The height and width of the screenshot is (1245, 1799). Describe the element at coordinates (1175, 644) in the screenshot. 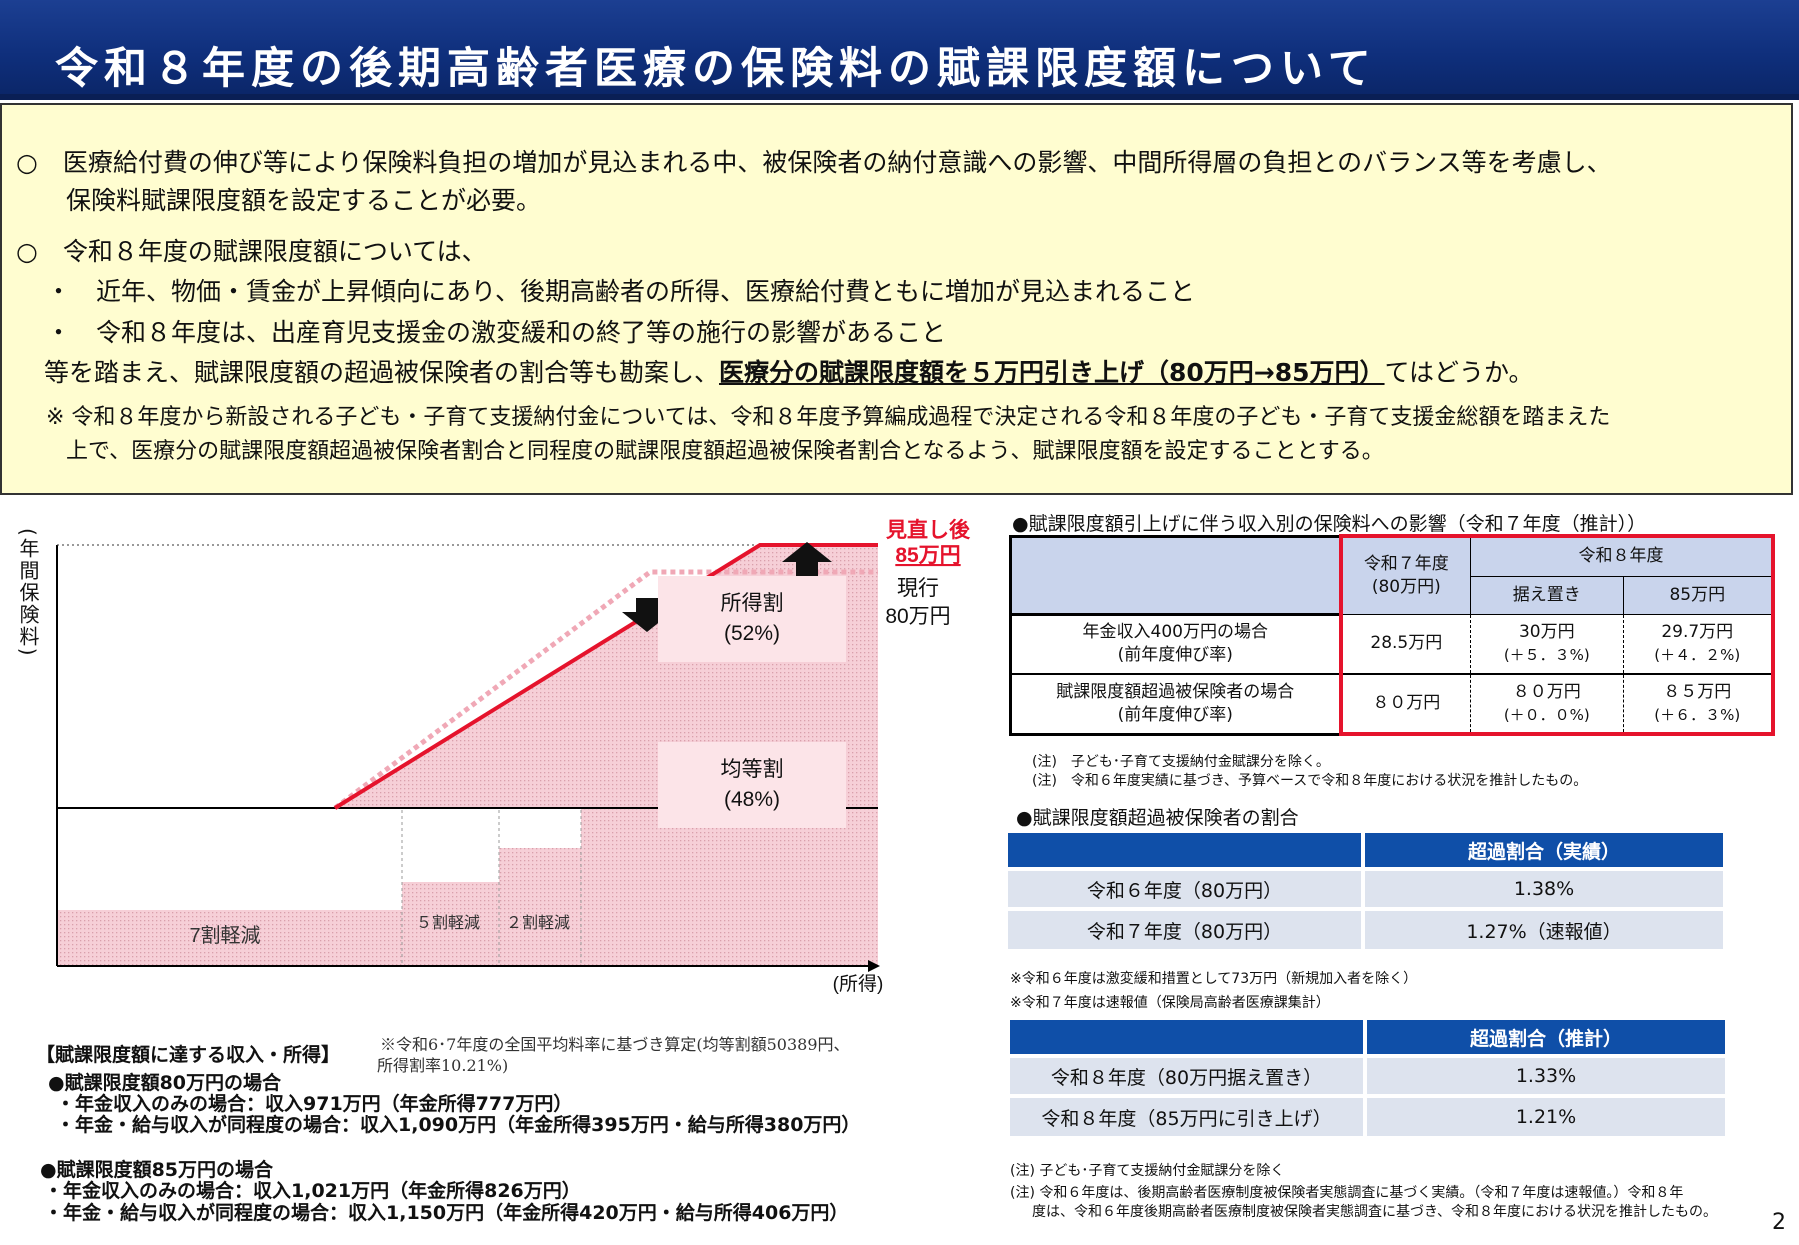

I see `impact-row1-label: 年金収入400万円の場合 (前年度伸び率)` at that location.